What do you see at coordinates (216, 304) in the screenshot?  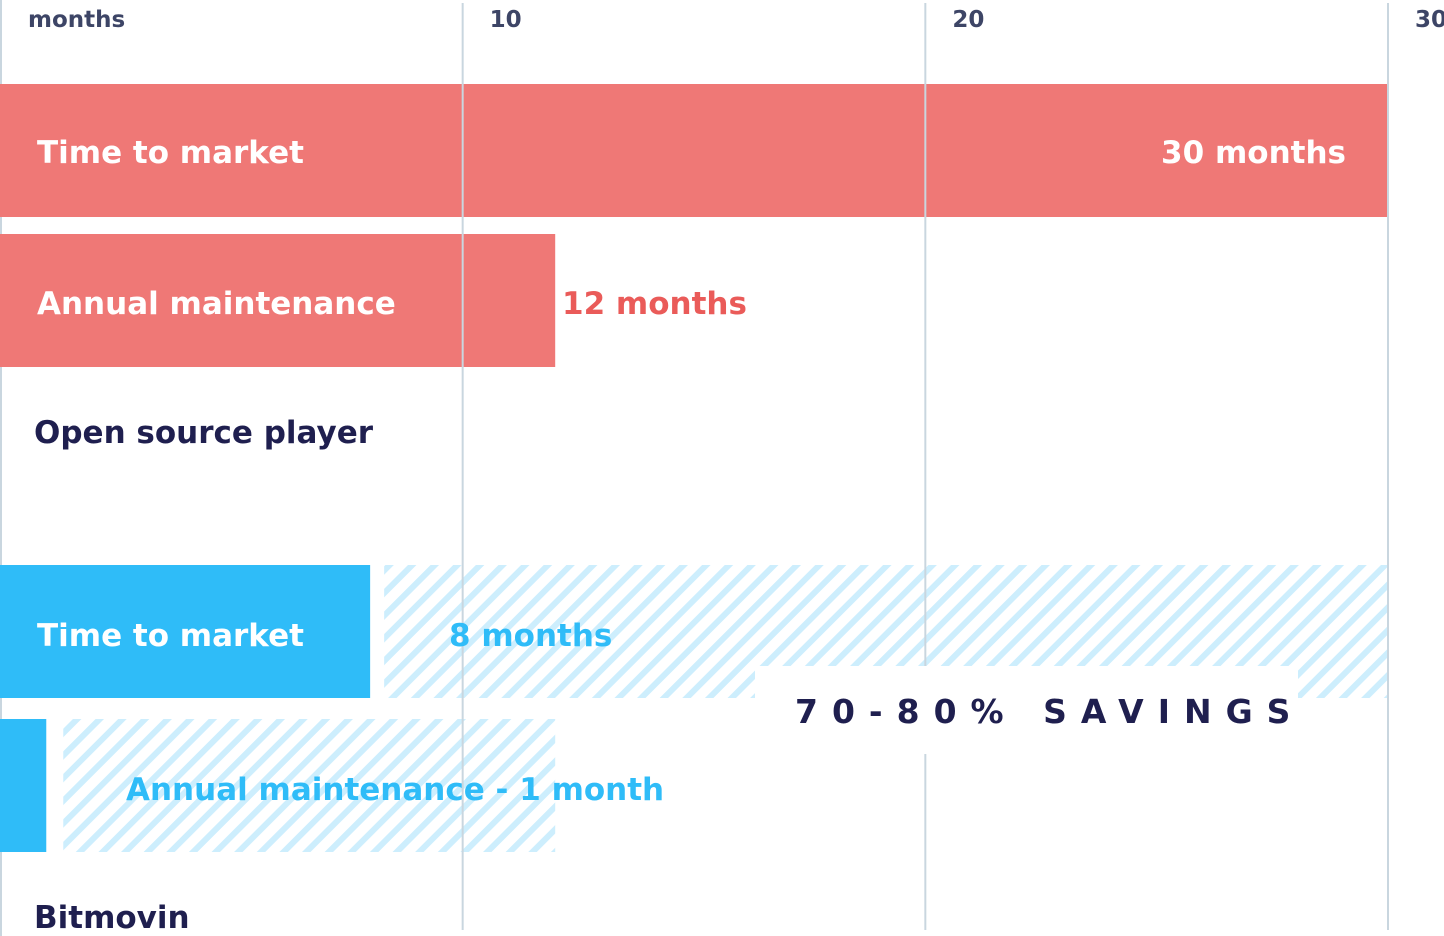 I see `bar-label: Annual maintenance` at bounding box center [216, 304].